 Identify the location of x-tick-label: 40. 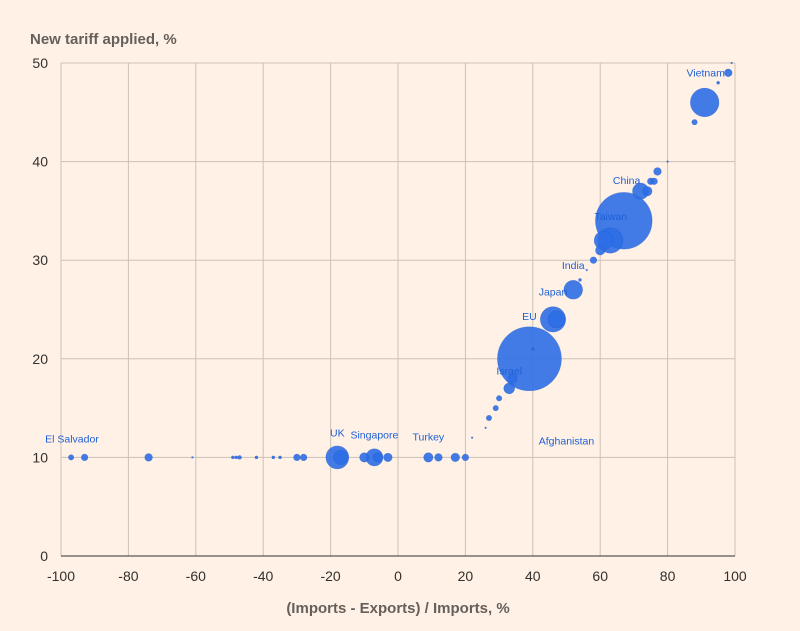
(533, 576).